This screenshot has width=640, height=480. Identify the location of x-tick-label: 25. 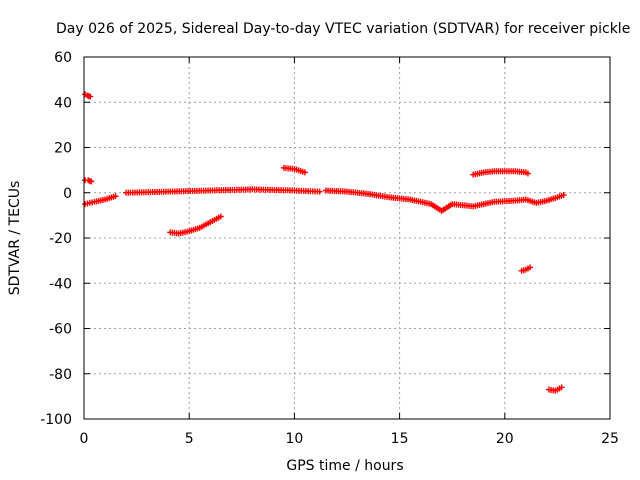
(610, 439).